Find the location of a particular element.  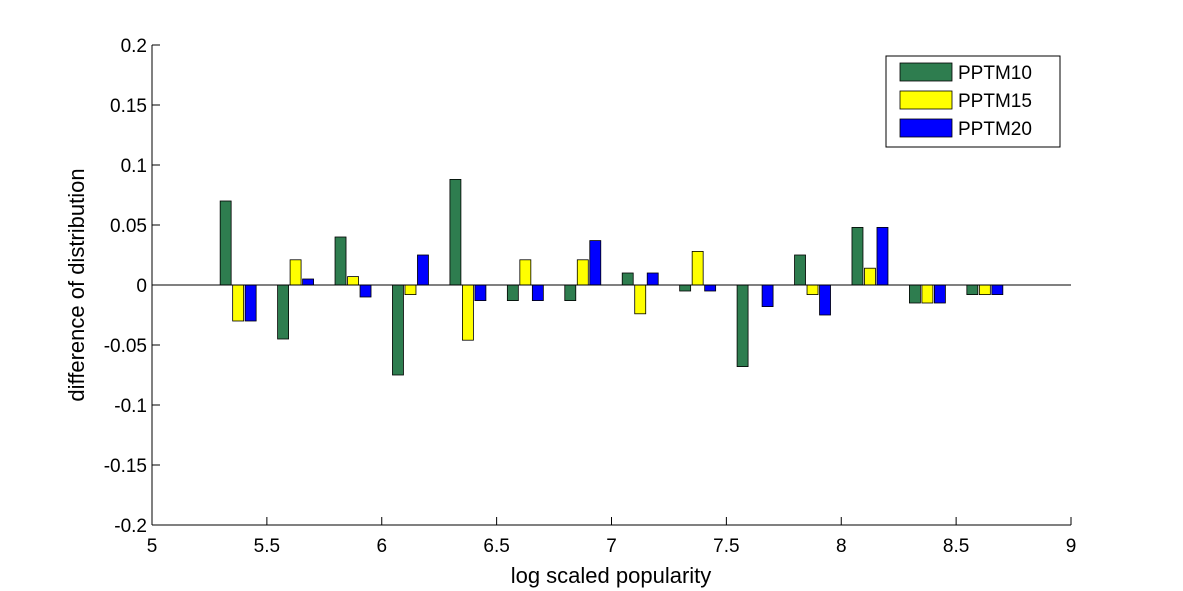

y-tick-label: 0 is located at coordinates (141, 286).